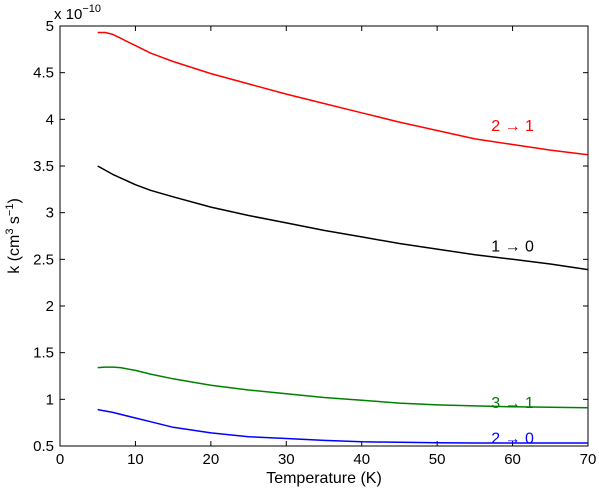 Image resolution: width=599 pixels, height=490 pixels. What do you see at coordinates (43, 166) in the screenshot?
I see `y-tick-label: 3.5` at bounding box center [43, 166].